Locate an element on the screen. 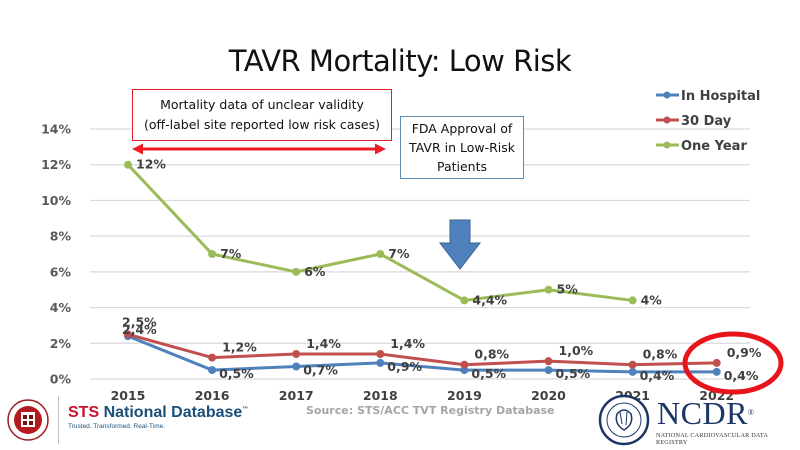 This screenshot has width=800, height=450. validity-range-arrow is located at coordinates (259, 149).